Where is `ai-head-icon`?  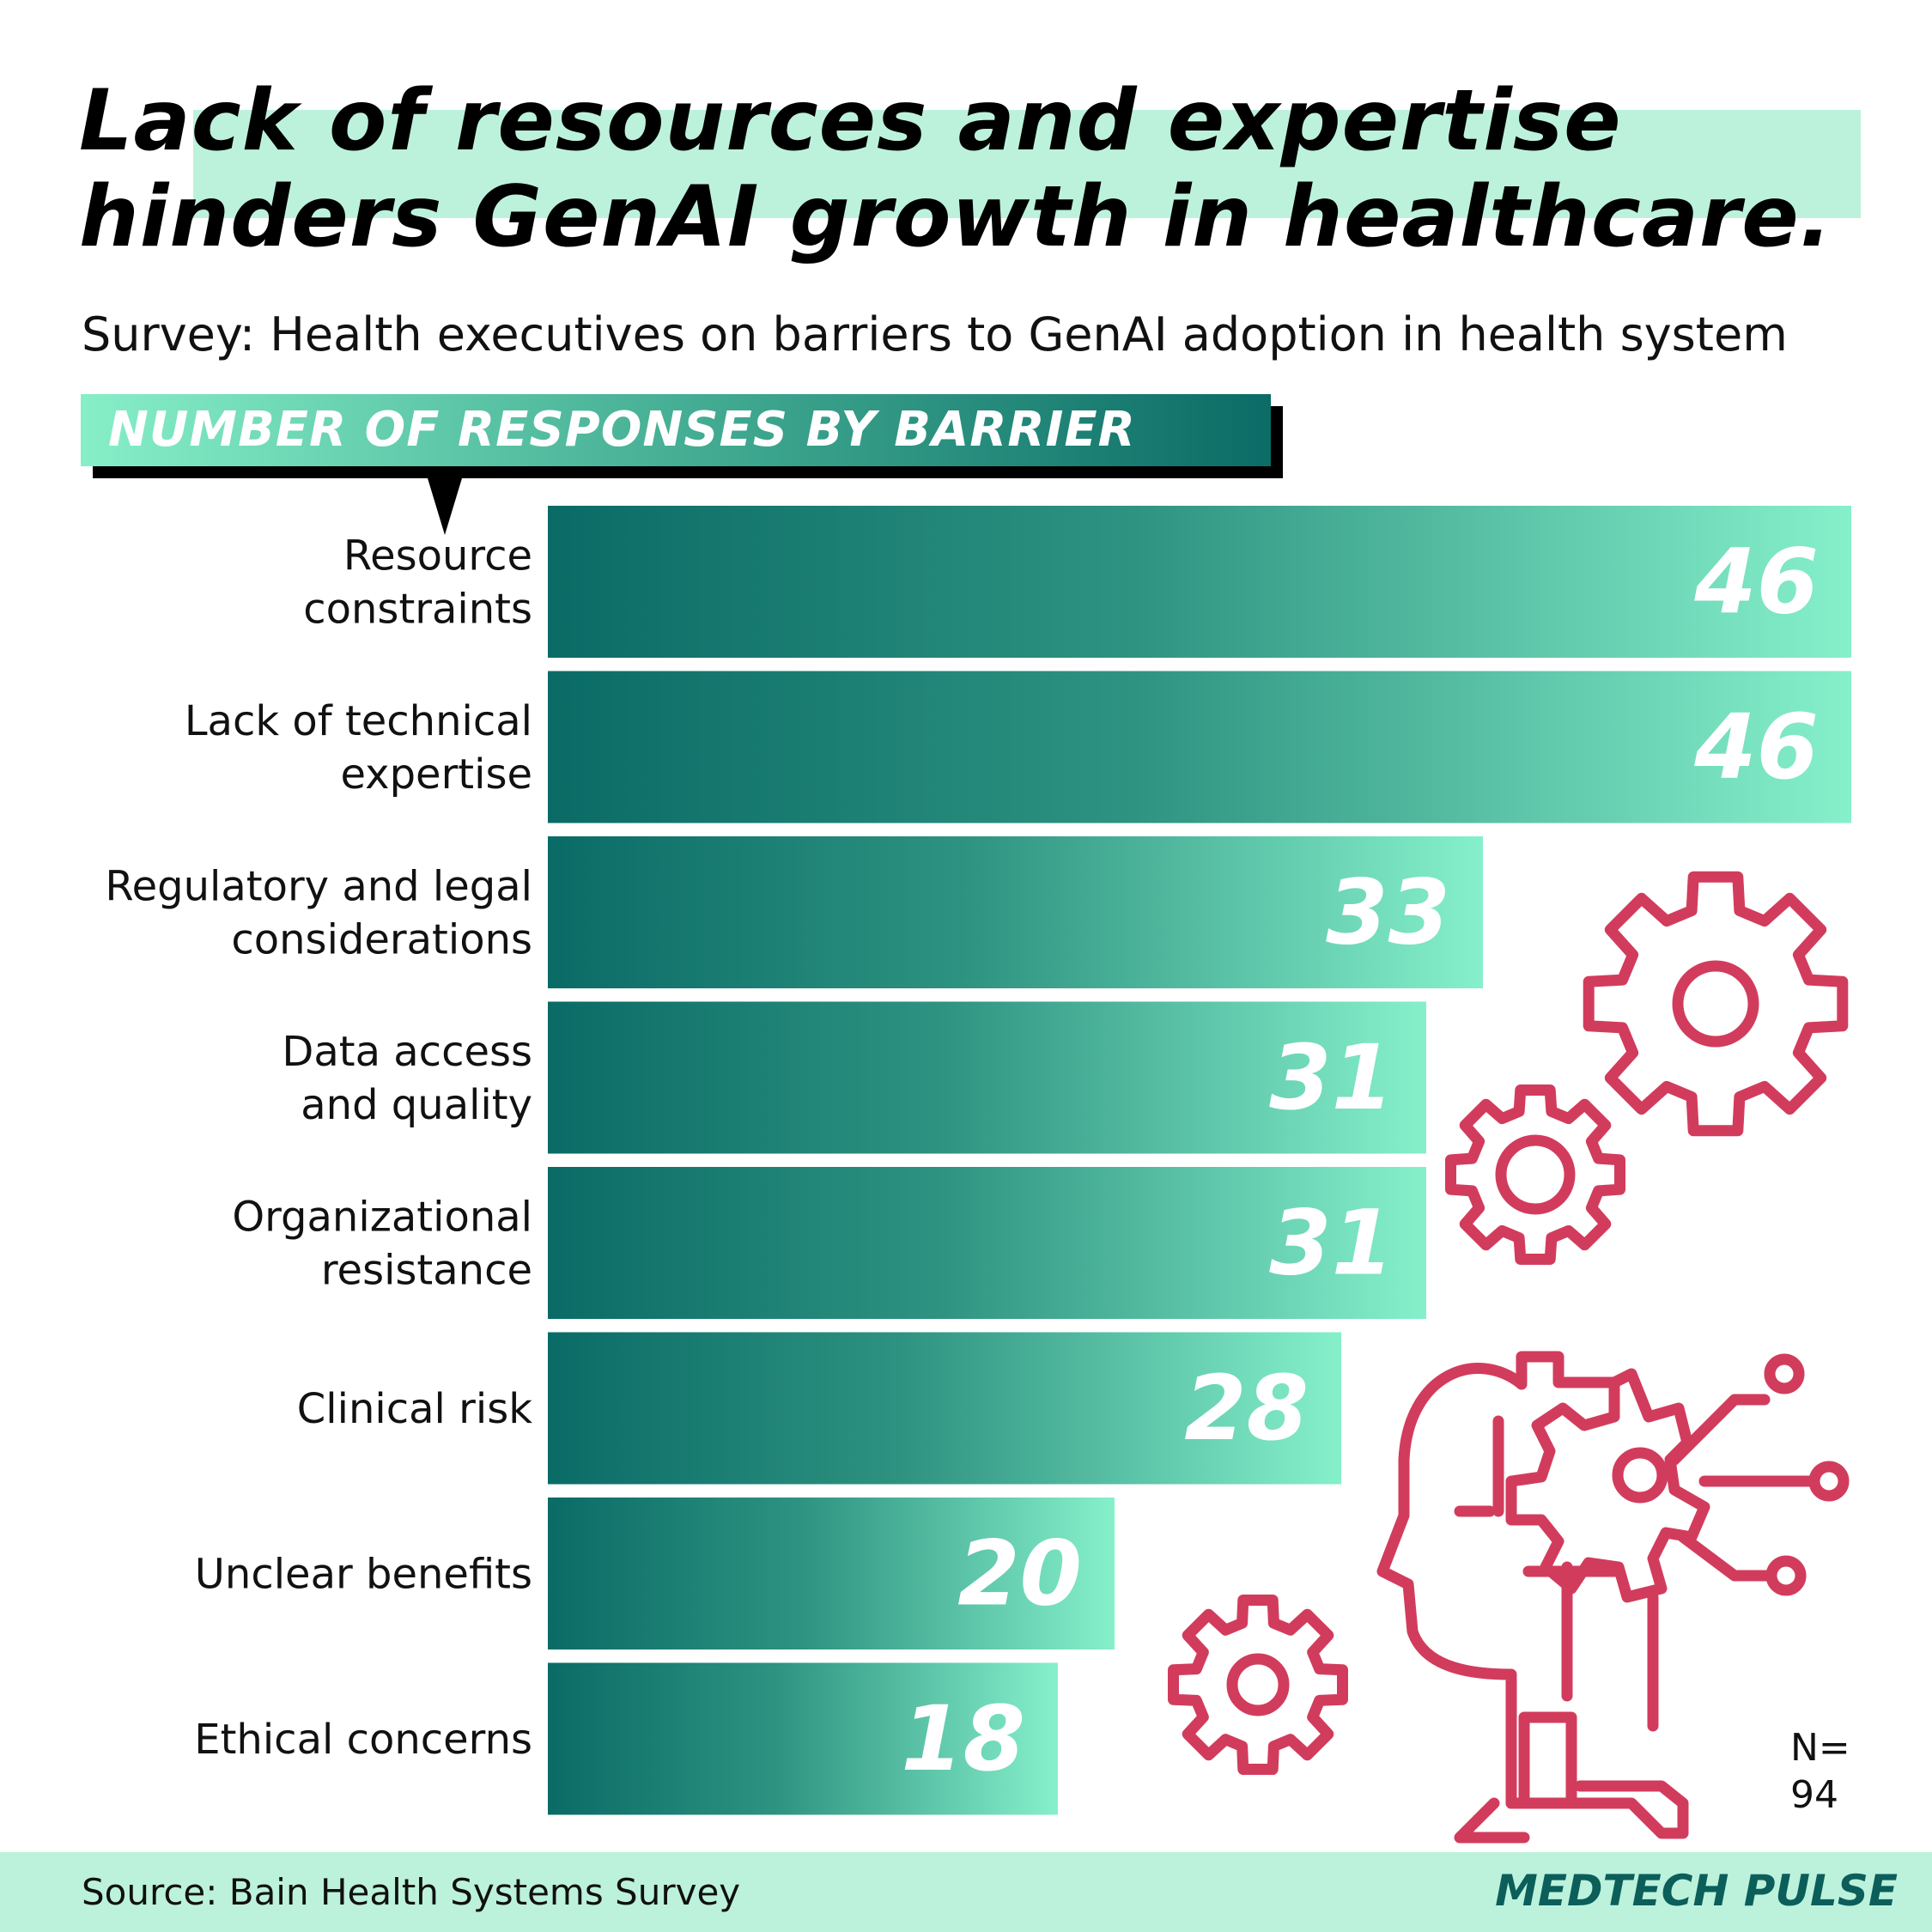 ai-head-icon is located at coordinates (1613, 1598).